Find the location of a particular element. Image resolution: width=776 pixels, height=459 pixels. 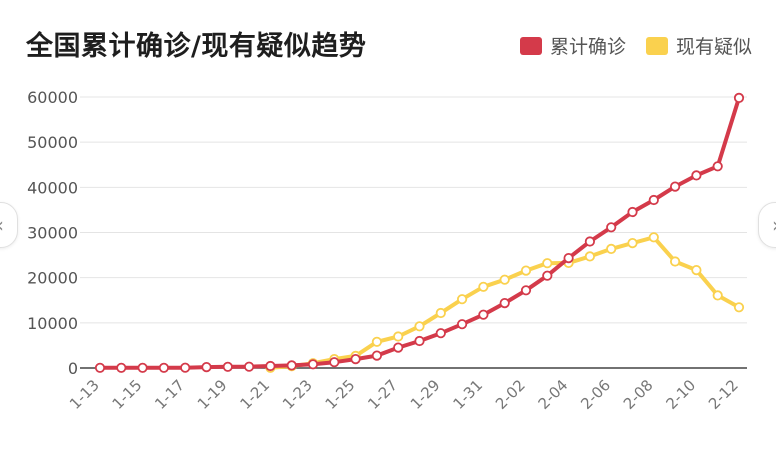

x-tick-label: 1-29 is located at coordinates (425, 394).